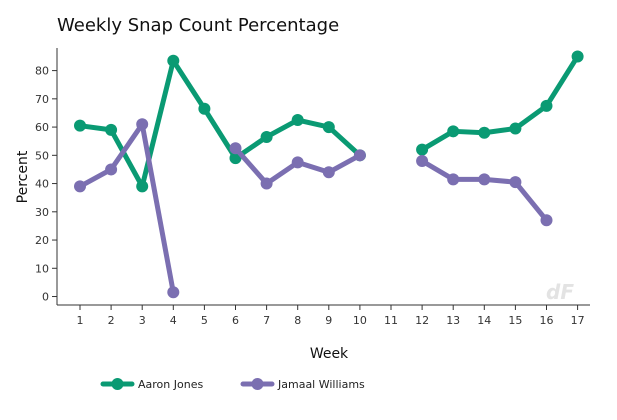  I want to click on x-tick-label: 8, so click(297, 320).